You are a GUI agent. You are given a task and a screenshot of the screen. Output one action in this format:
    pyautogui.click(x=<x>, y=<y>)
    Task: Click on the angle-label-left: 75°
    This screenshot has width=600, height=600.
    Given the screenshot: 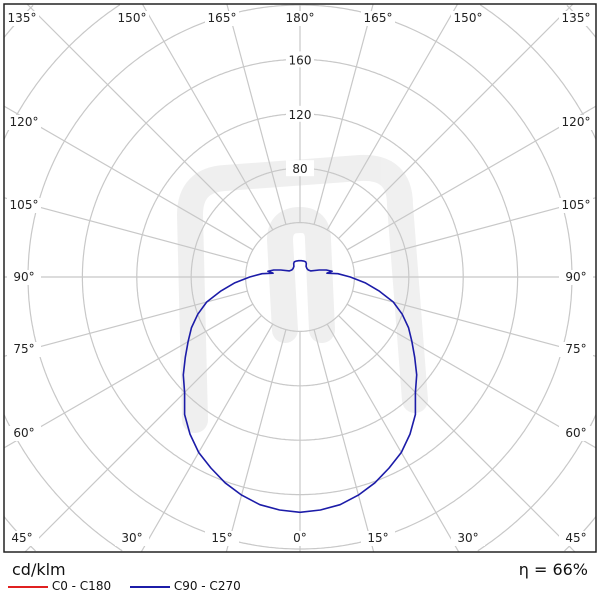 What is the action you would take?
    pyautogui.click(x=23, y=349)
    